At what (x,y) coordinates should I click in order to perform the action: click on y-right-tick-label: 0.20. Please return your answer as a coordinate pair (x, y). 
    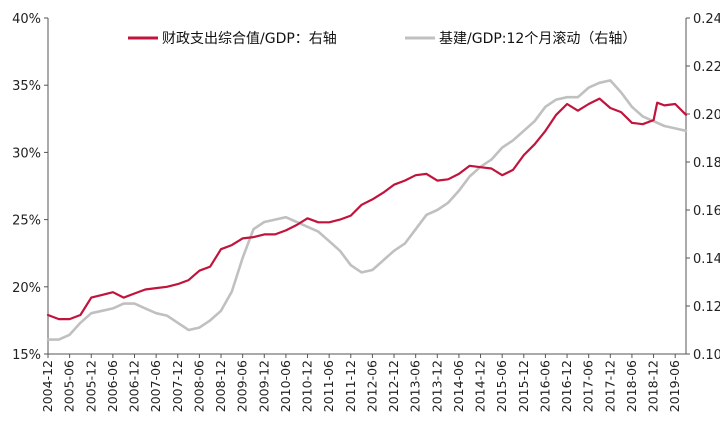
    Looking at the image, I should click on (706, 115).